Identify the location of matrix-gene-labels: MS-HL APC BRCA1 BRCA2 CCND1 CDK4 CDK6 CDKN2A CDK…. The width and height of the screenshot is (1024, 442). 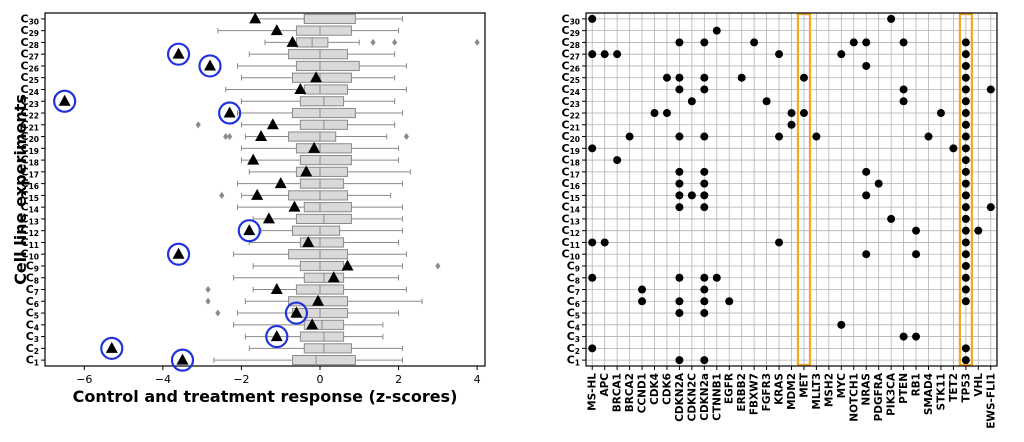
(792, 397).